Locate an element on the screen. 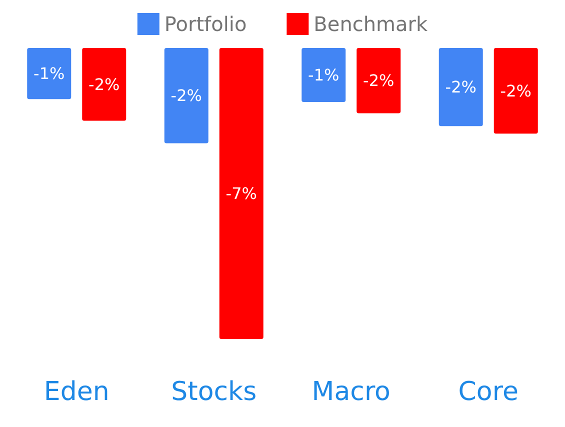  data-label: -7% is located at coordinates (241, 193).